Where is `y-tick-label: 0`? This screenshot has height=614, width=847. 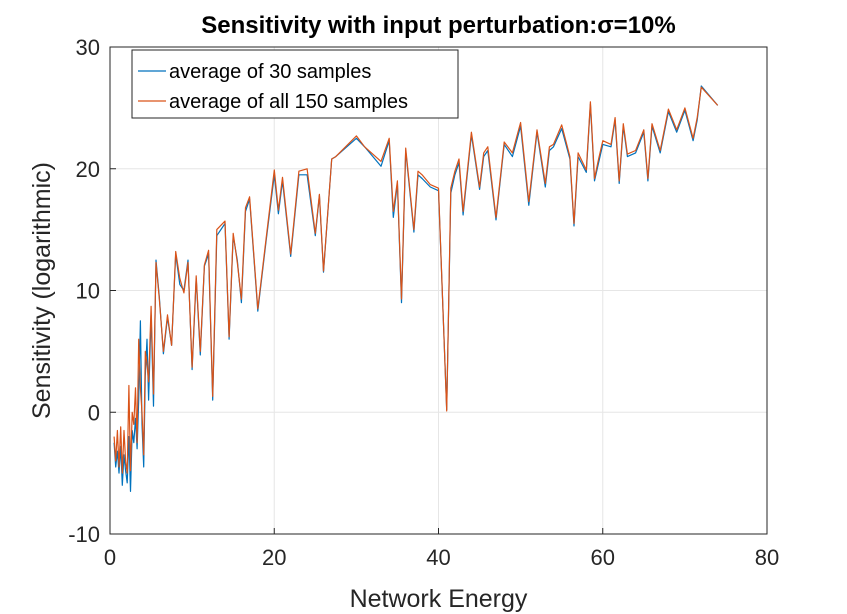 y-tick-label: 0 is located at coordinates (94, 412).